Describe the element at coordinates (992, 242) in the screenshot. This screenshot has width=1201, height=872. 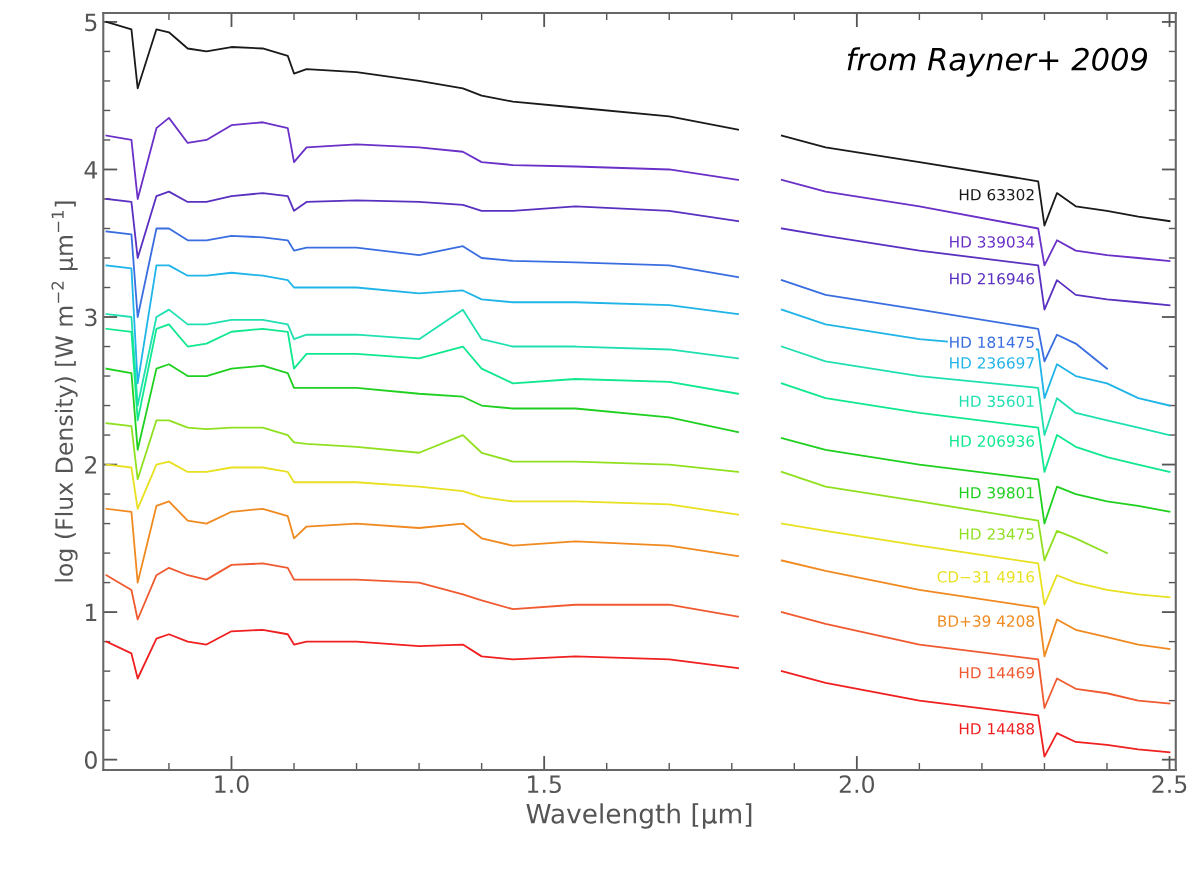
I see `series-label: HD 339034` at that location.